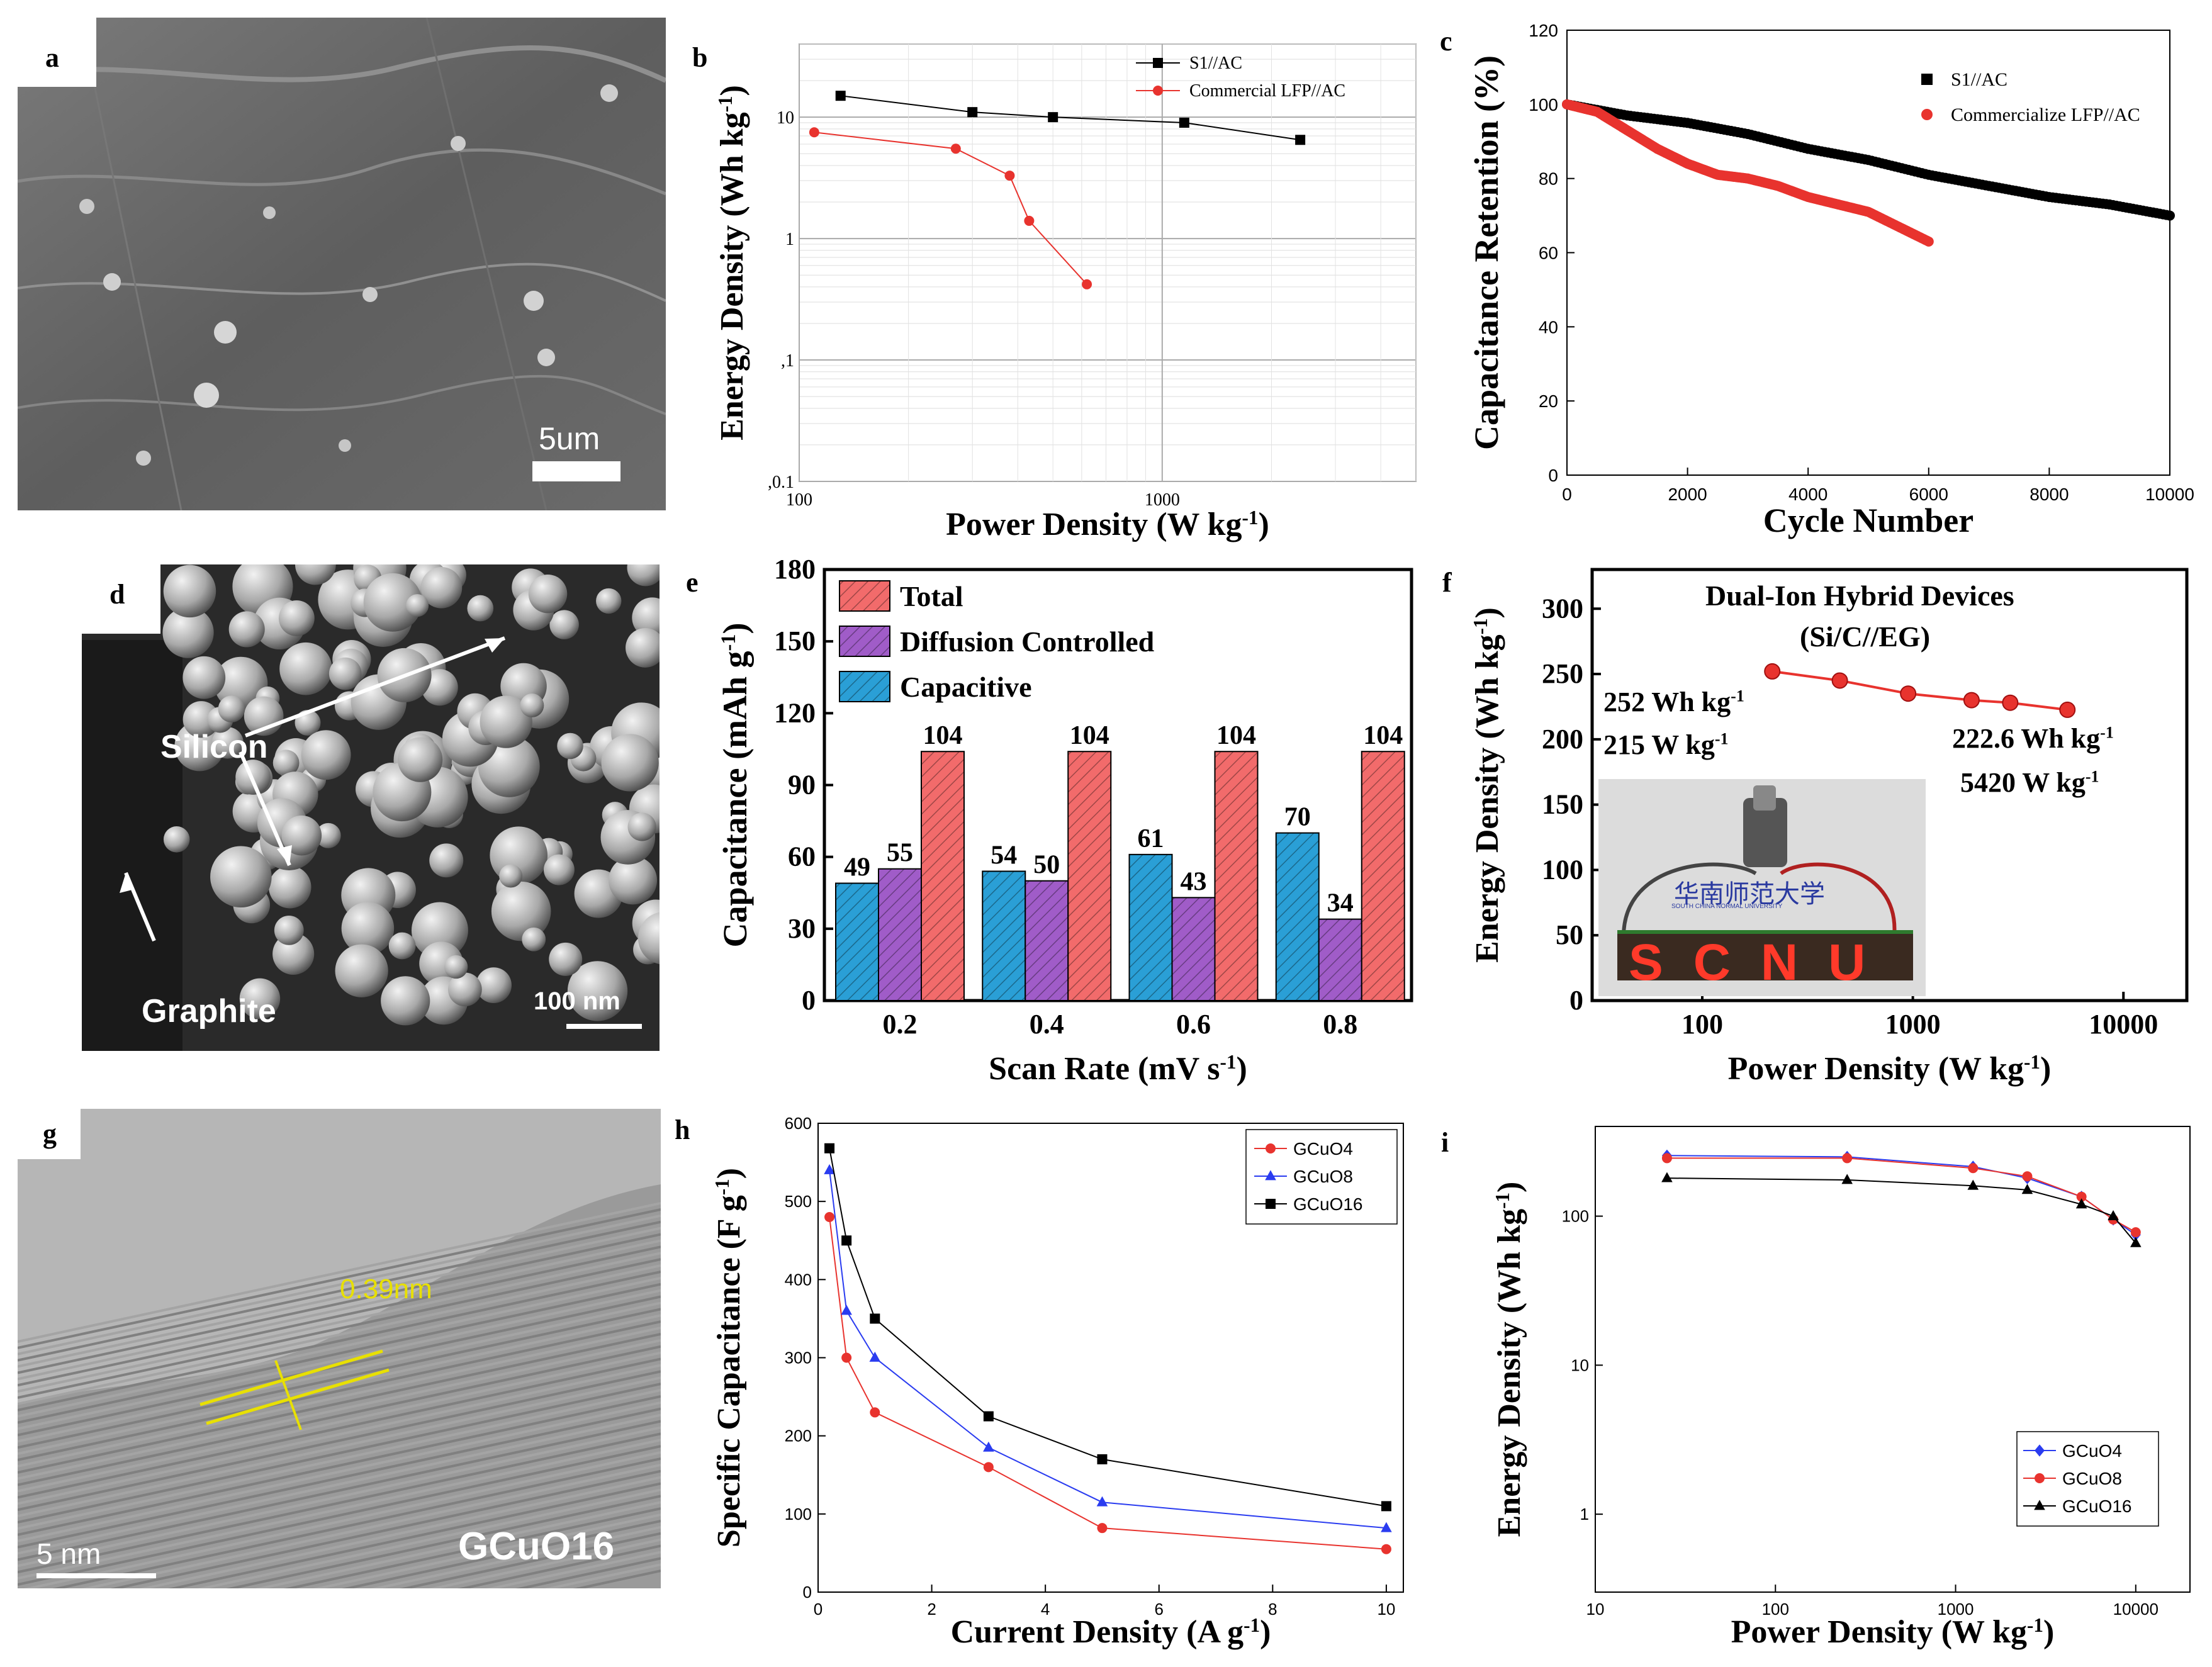  What do you see at coordinates (1929, 494) in the screenshot?
I see `x-tick-label: 6000` at bounding box center [1929, 494].